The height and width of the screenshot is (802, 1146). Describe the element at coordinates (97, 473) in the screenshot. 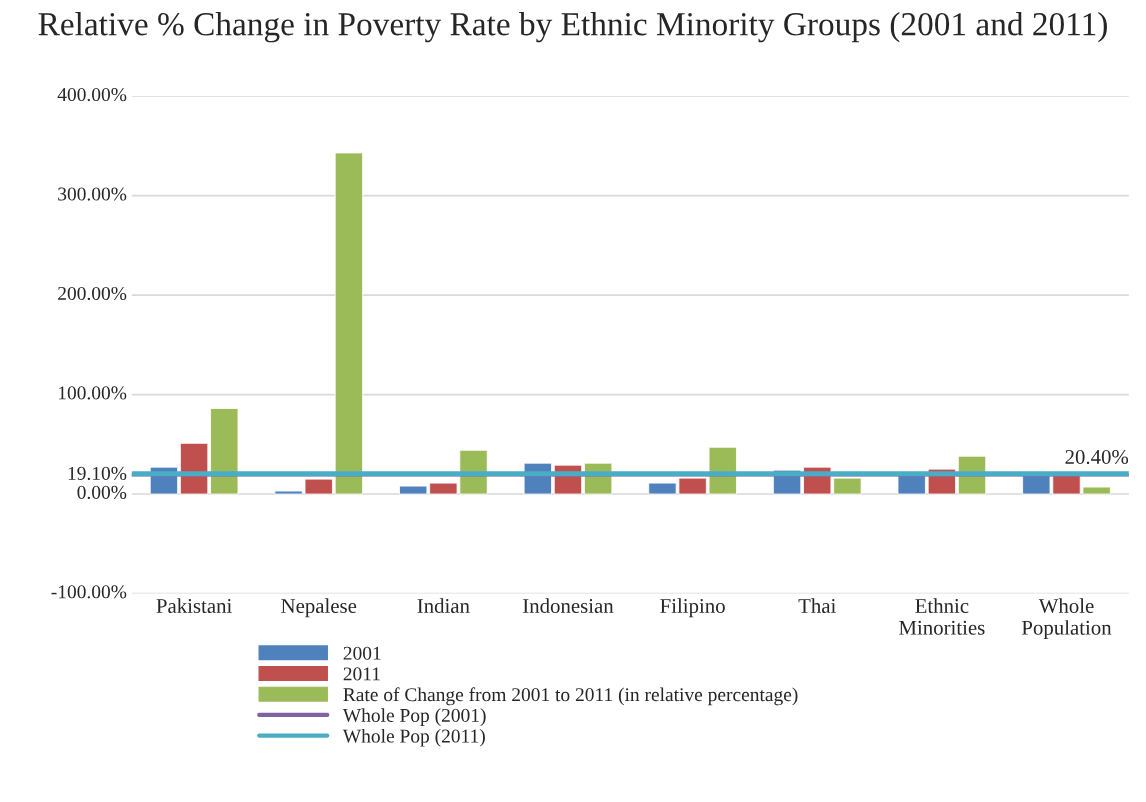

I see `y-tick-label: 19.10%` at that location.